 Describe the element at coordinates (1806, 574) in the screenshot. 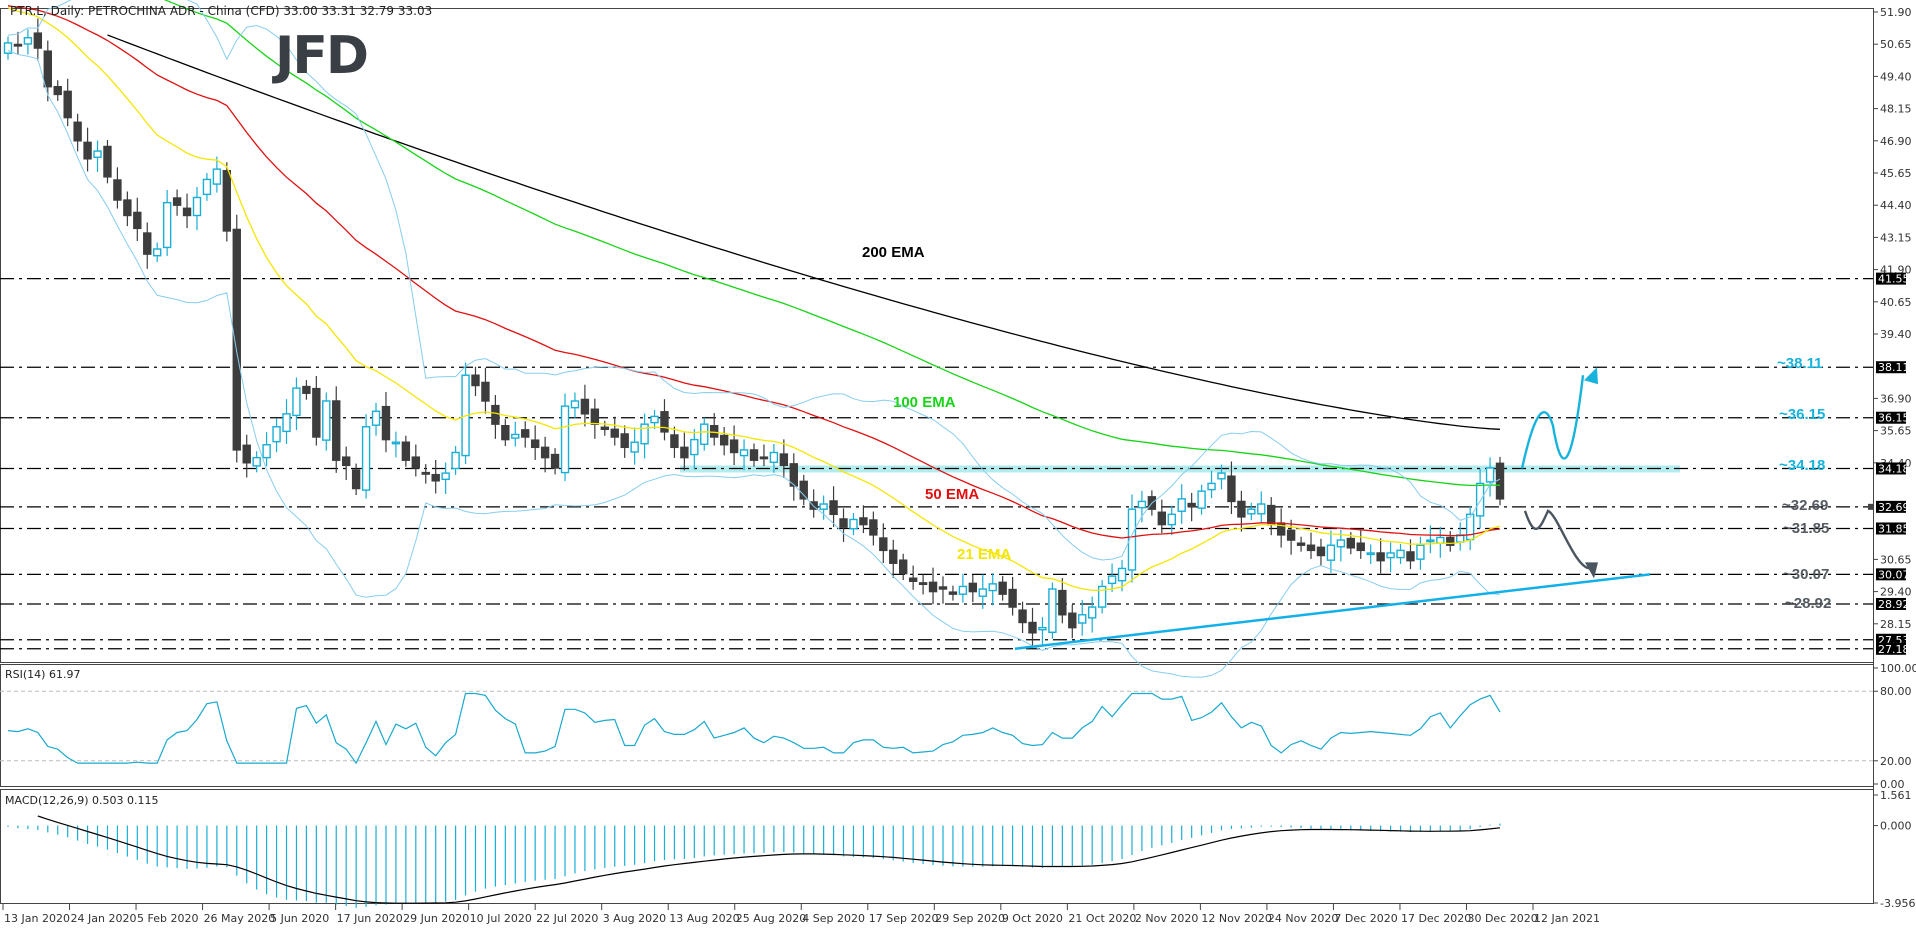

I see `level-label: ~30.07` at that location.